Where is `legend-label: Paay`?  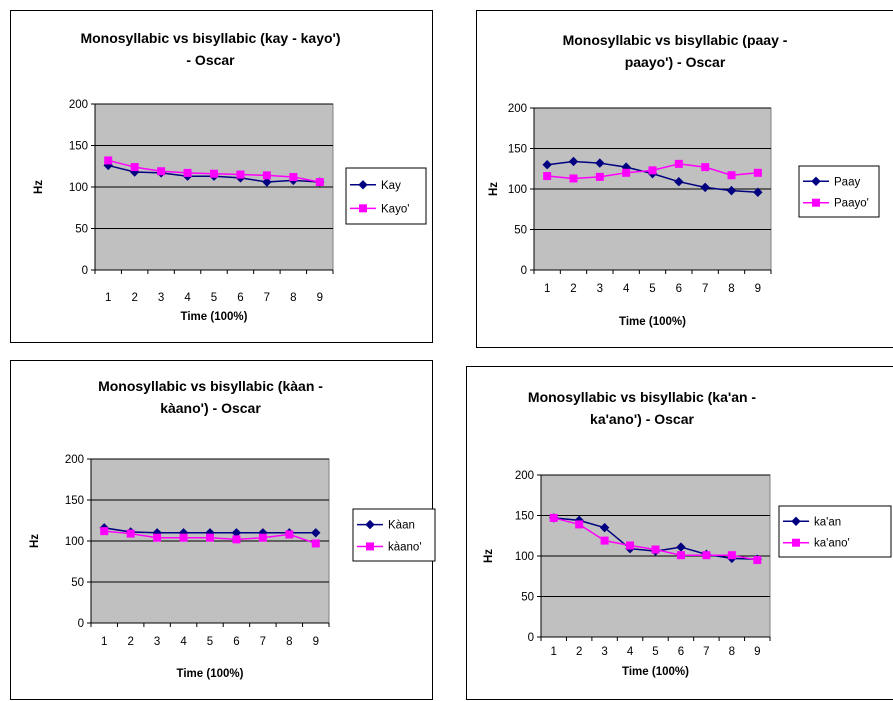
legend-label: Paay is located at coordinates (847, 182).